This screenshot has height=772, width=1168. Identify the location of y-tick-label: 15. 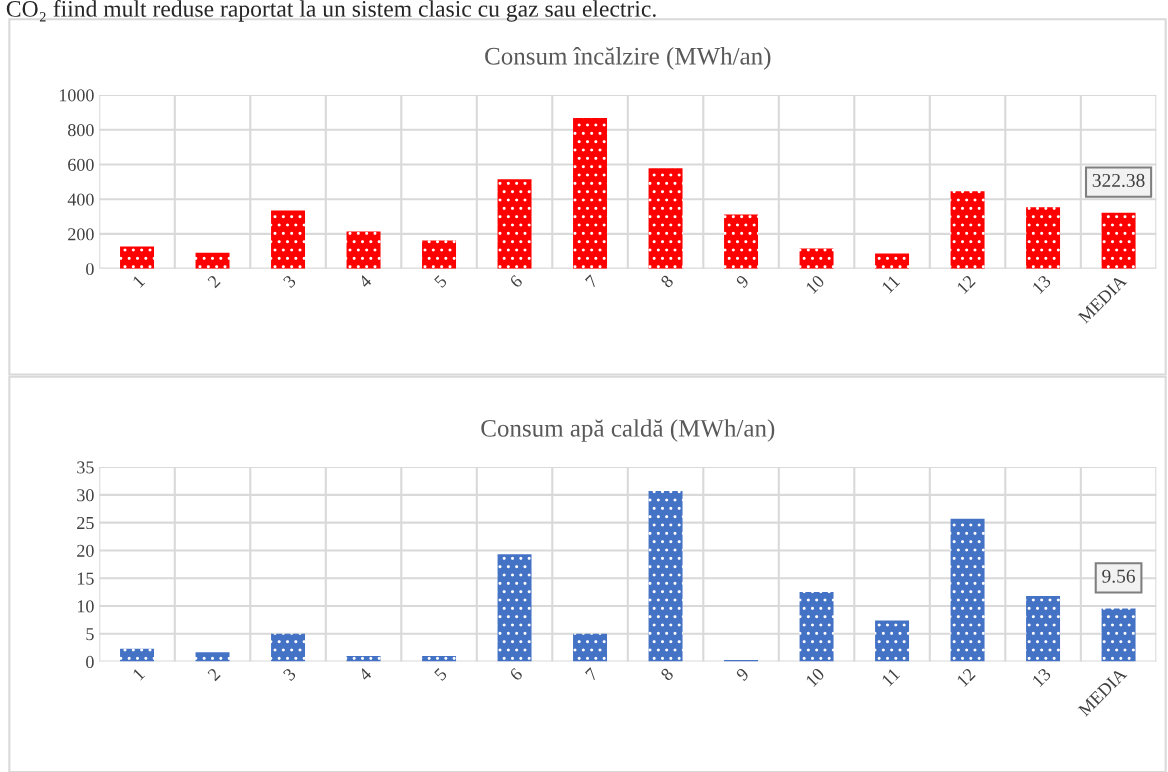
(85, 578).